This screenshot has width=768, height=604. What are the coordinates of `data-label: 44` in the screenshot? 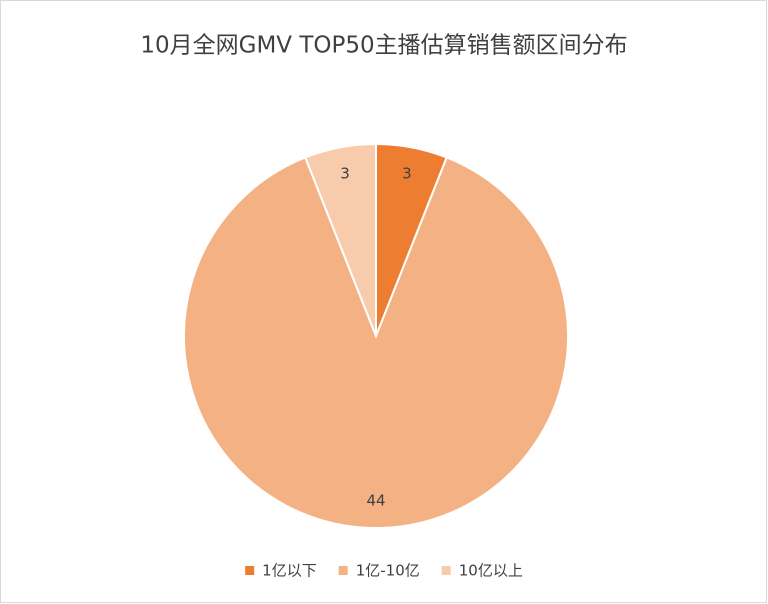 It's located at (375, 501).